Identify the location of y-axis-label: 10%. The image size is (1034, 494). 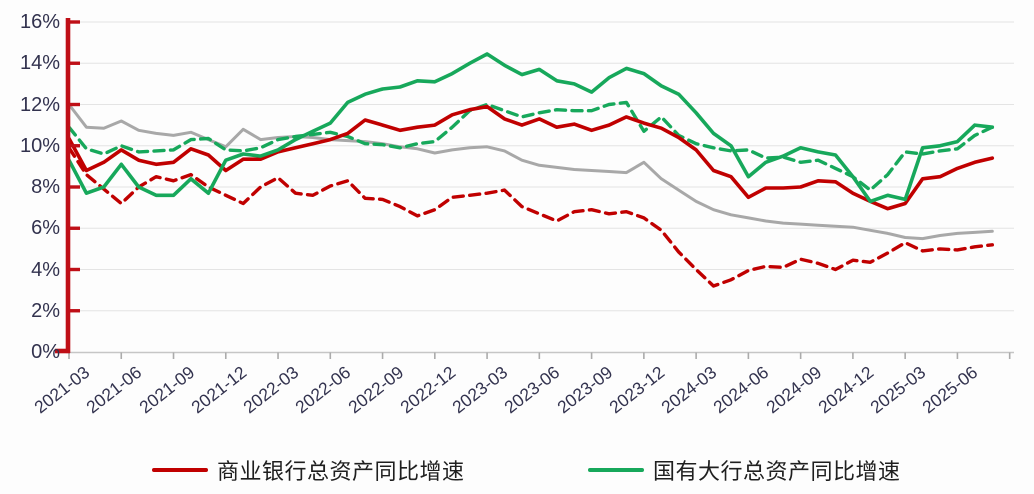
(39, 145).